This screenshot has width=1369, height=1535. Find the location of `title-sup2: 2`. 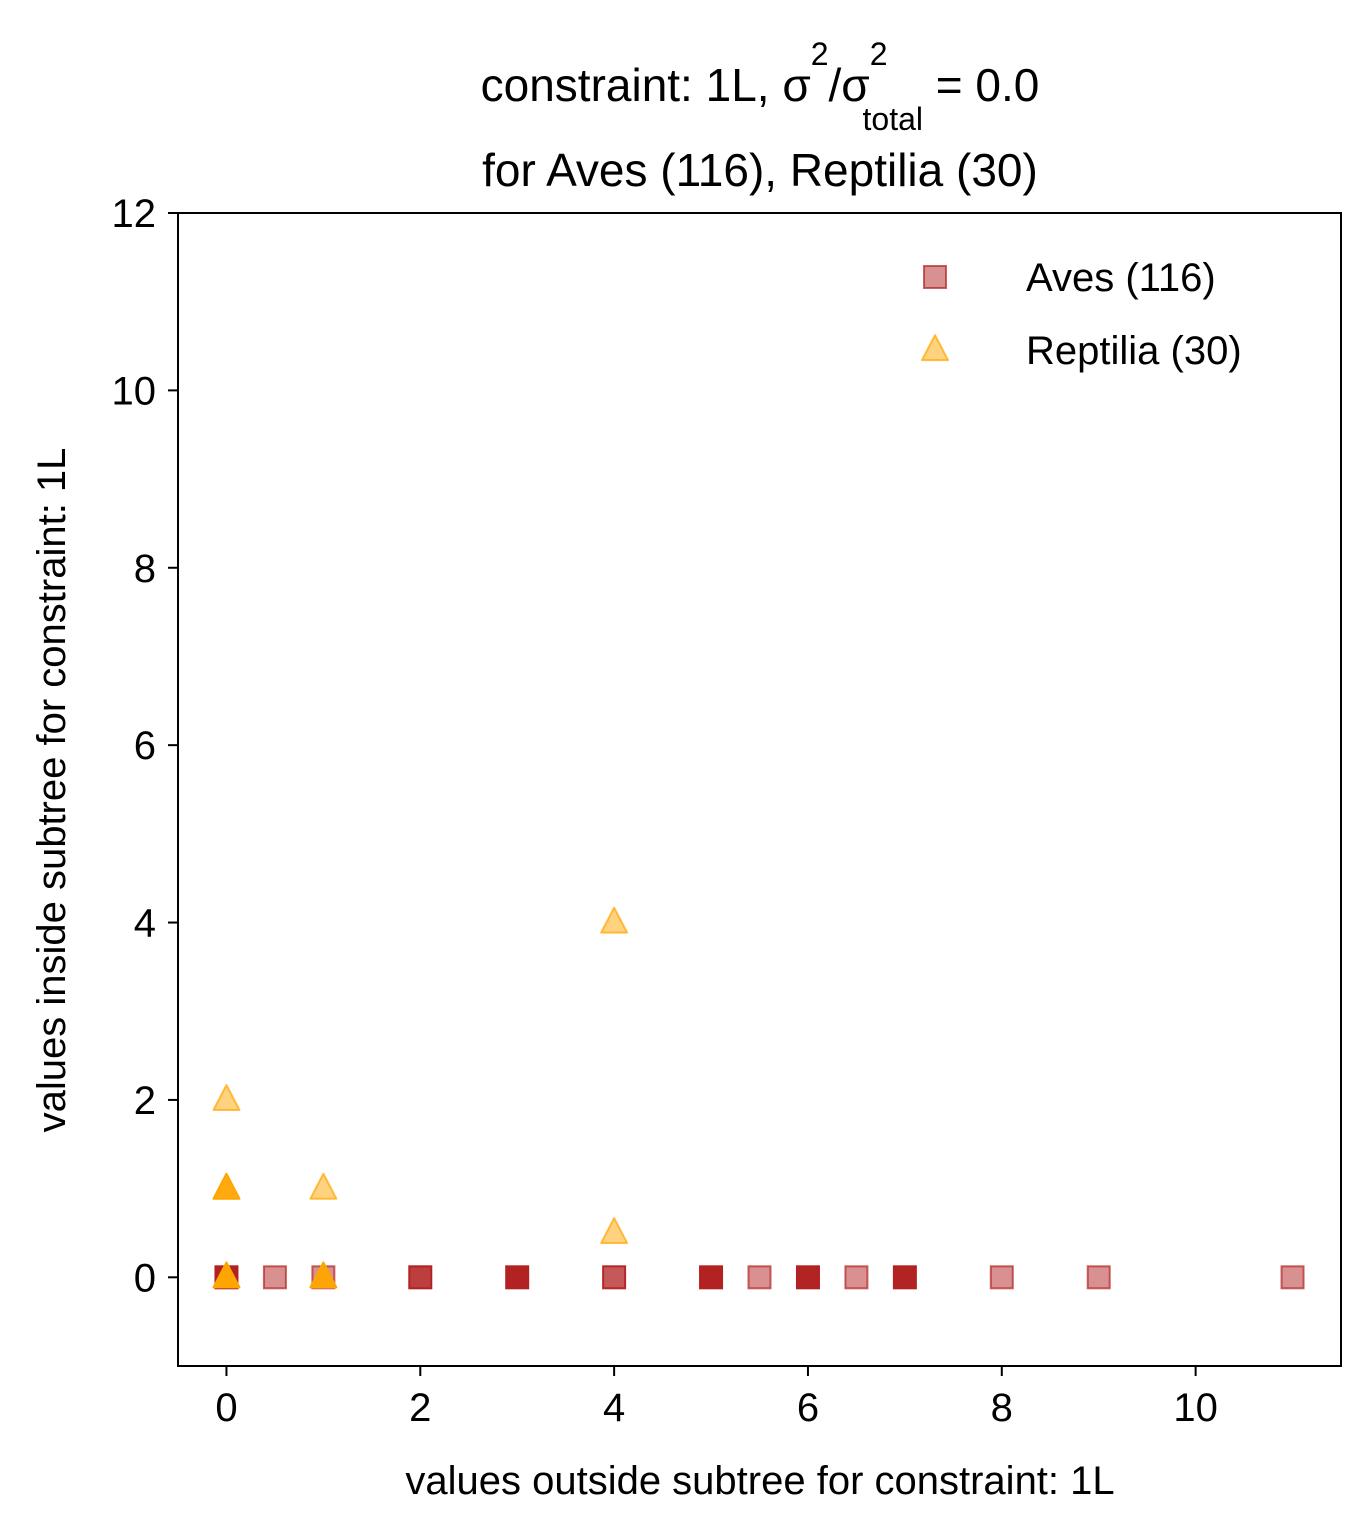

title-sup2: 2 is located at coordinates (879, 54).